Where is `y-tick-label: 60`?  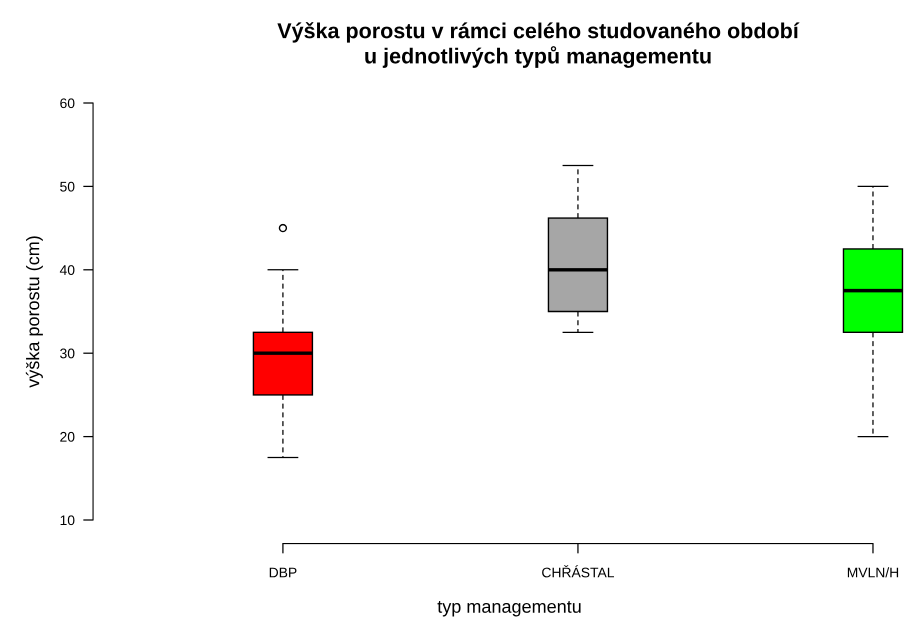 y-tick-label: 60 is located at coordinates (67, 103).